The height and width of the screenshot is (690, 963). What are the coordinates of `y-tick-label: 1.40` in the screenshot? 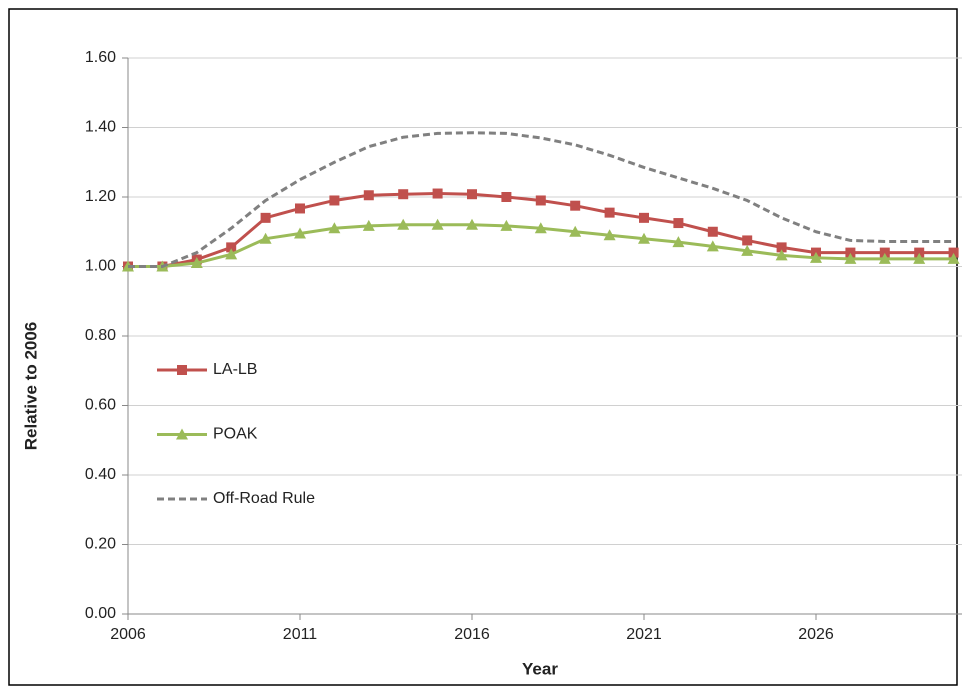 It's located at (100, 127).